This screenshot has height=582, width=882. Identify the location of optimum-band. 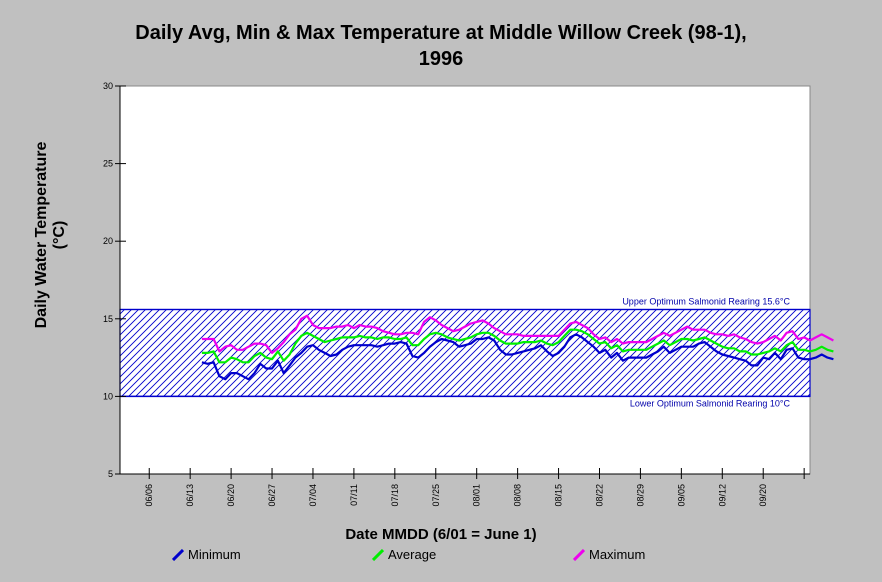
(465, 353).